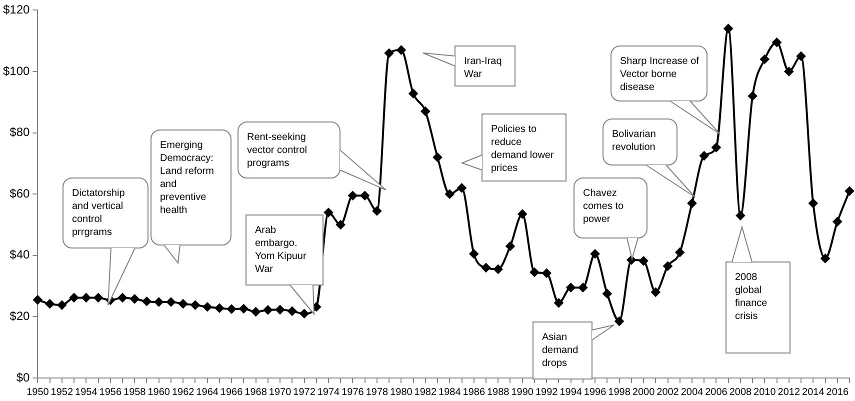 This screenshot has width=855, height=401. What do you see at coordinates (20, 316) in the screenshot?
I see `y-tick-label: $20` at bounding box center [20, 316].